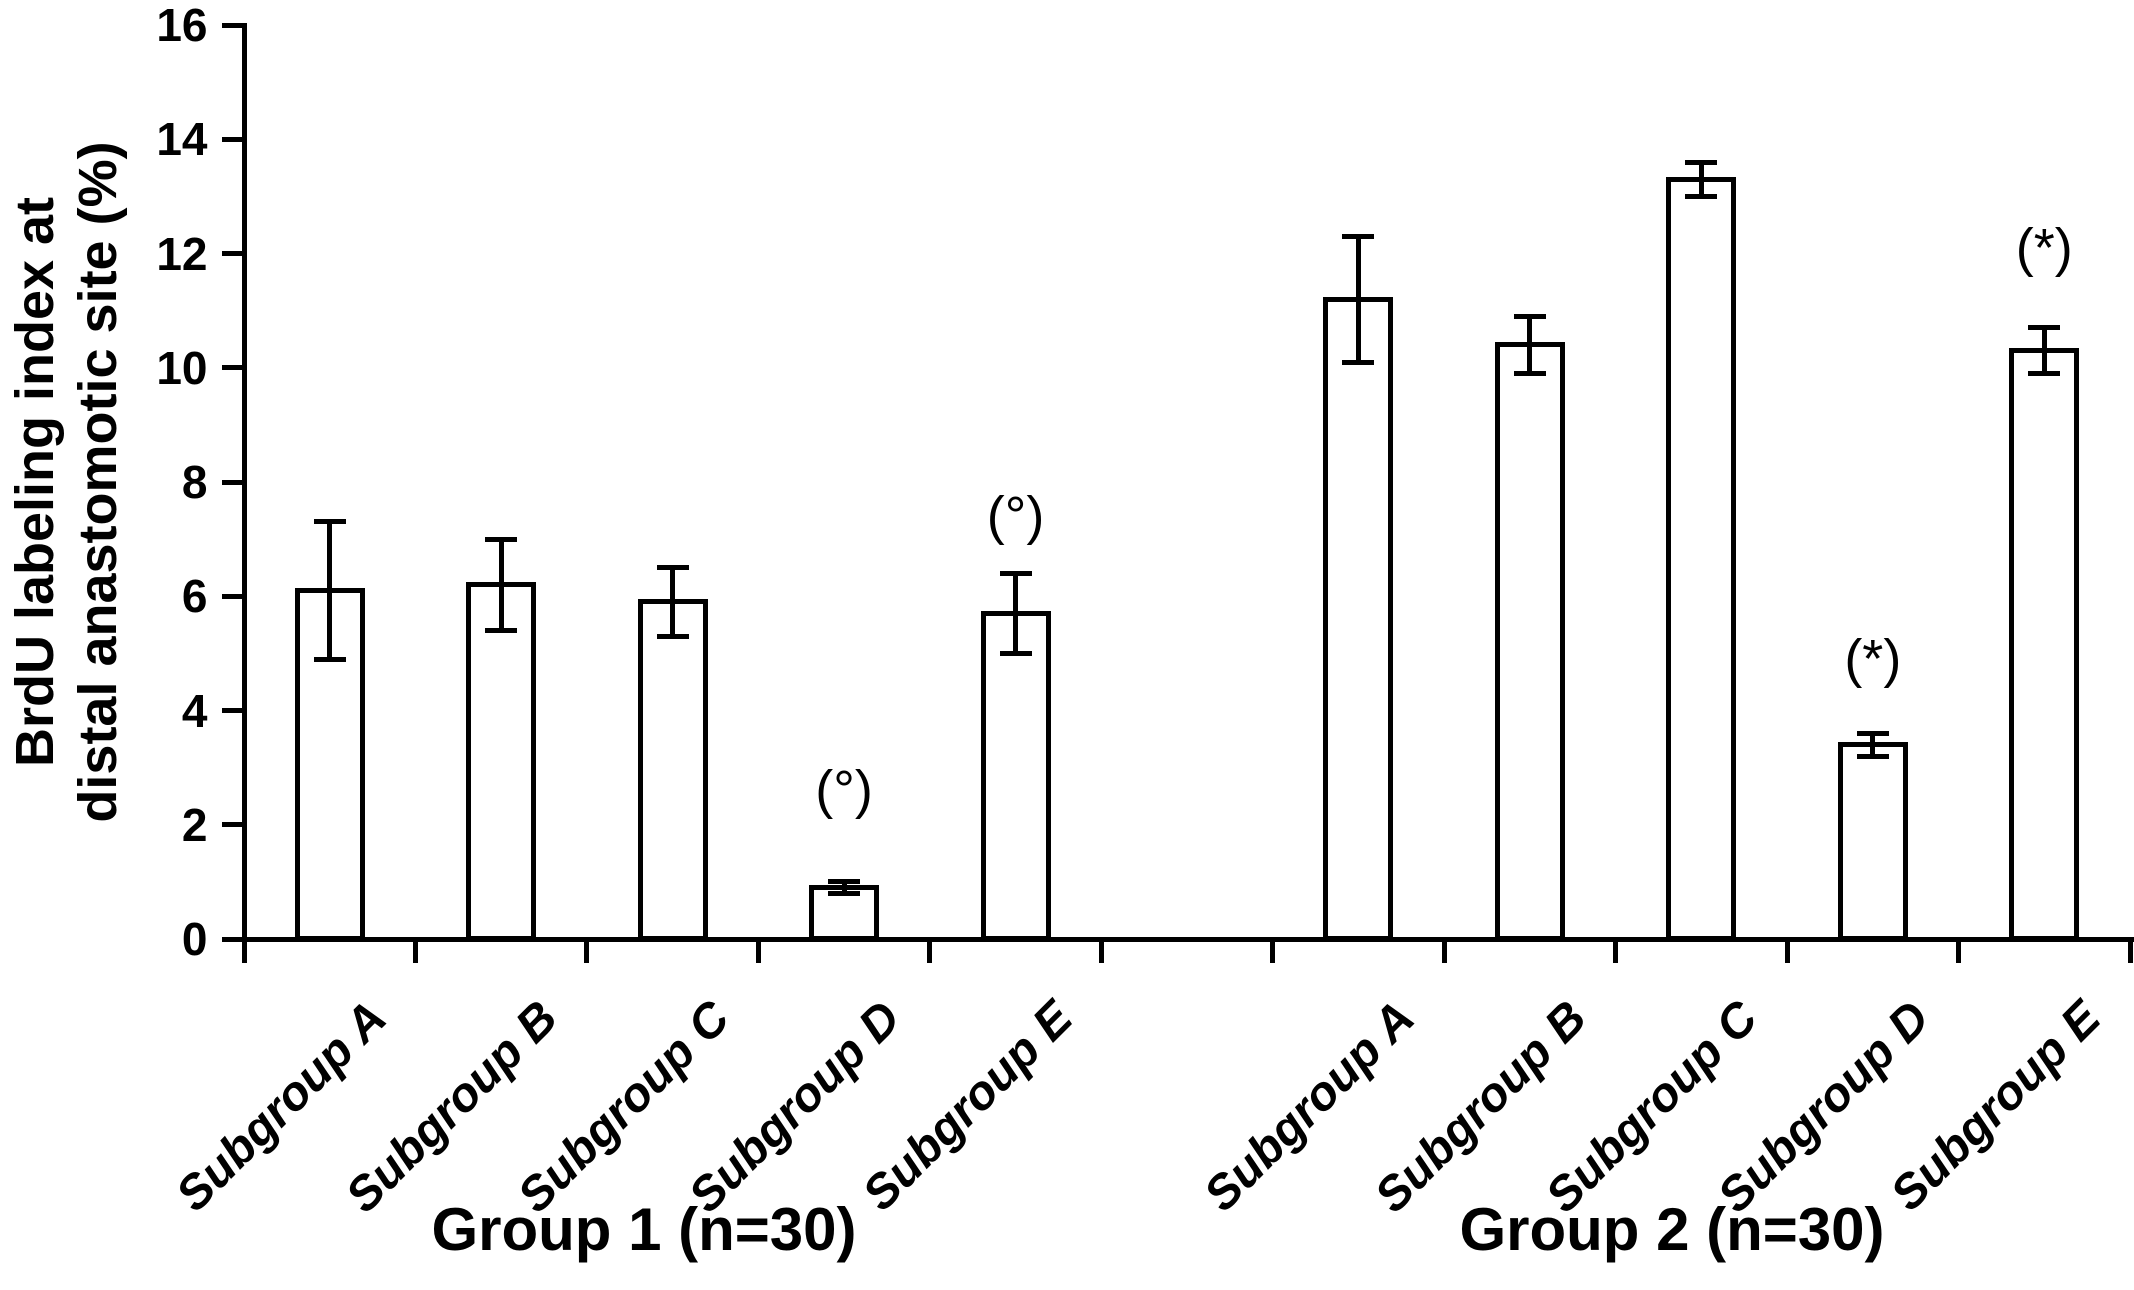  What do you see at coordinates (182, 139) in the screenshot?
I see `y-tick-label-14: 14` at bounding box center [182, 139].